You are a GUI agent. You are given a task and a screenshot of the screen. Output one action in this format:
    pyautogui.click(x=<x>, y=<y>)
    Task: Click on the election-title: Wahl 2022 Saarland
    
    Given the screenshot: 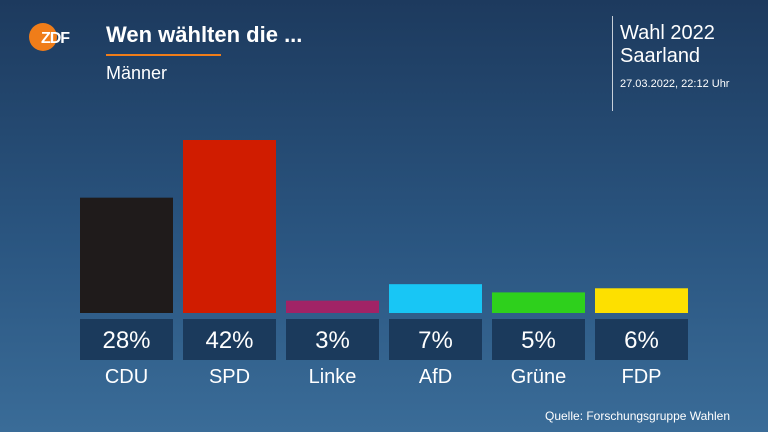 What is the action you would take?
    pyautogui.click(x=667, y=45)
    